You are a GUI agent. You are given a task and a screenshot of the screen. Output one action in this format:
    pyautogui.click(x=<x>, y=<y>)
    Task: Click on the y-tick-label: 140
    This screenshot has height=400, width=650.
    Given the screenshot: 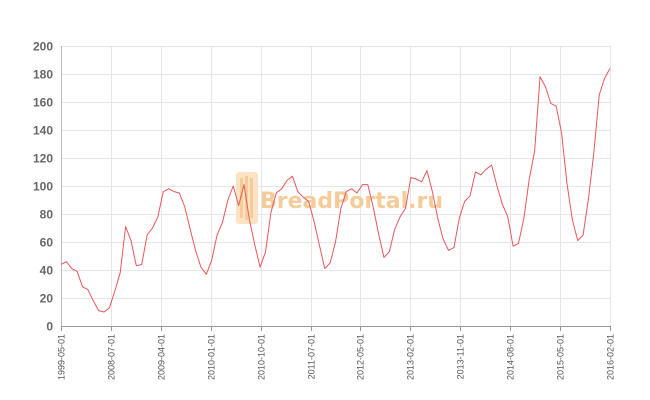 What is the action you would take?
    pyautogui.click(x=43, y=131)
    